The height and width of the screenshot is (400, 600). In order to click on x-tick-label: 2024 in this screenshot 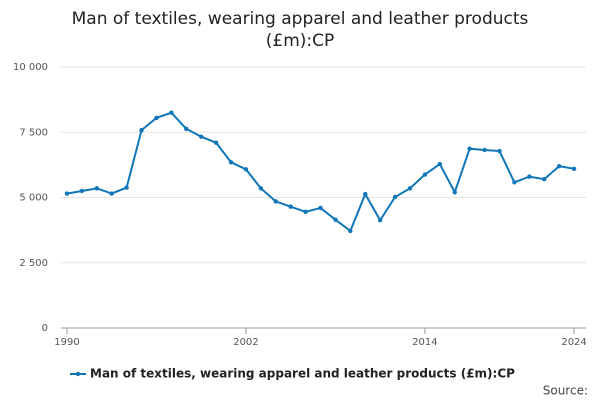, I will do `click(573, 342)`.